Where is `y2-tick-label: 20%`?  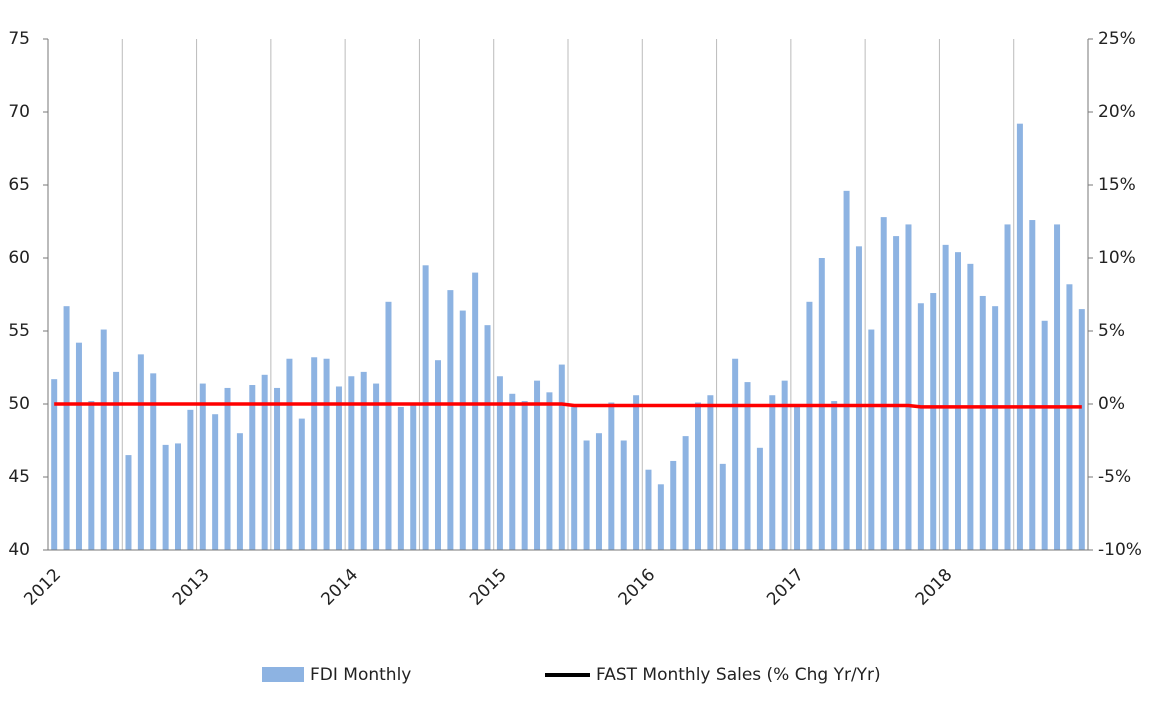 y2-tick-label: 20% is located at coordinates (1117, 112).